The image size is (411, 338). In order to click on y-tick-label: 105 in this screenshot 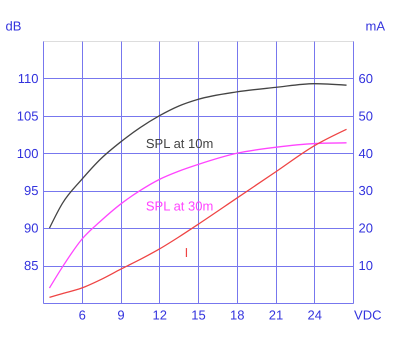, I will do `click(27, 116)`.